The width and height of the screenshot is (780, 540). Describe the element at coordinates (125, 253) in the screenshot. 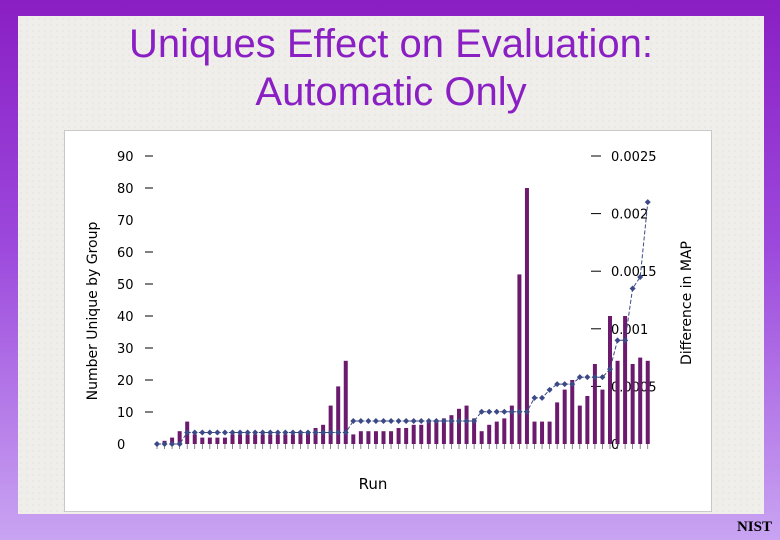

I see `y-tick-label: 60` at that location.